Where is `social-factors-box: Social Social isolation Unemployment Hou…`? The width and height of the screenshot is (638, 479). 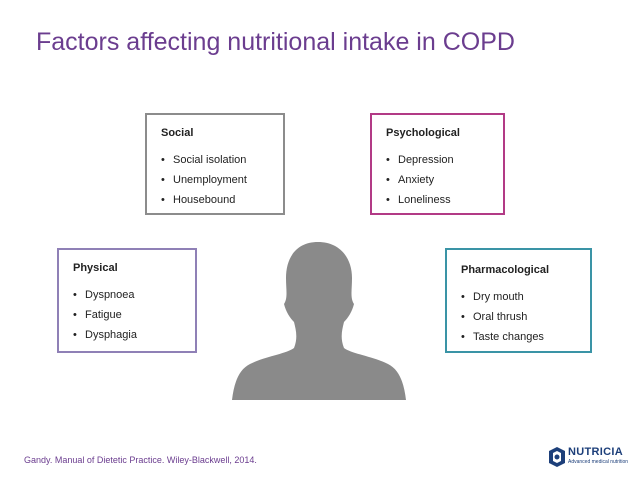
social-factors-box: Social Social isolation Unemployment Hou… is located at coordinates (215, 164).